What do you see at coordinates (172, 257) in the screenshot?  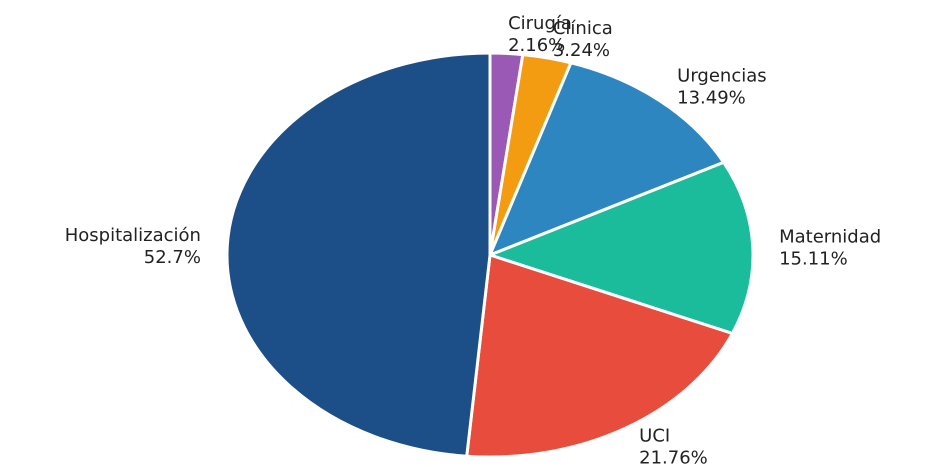 I see `slice-value-label: 52.7%` at bounding box center [172, 257].